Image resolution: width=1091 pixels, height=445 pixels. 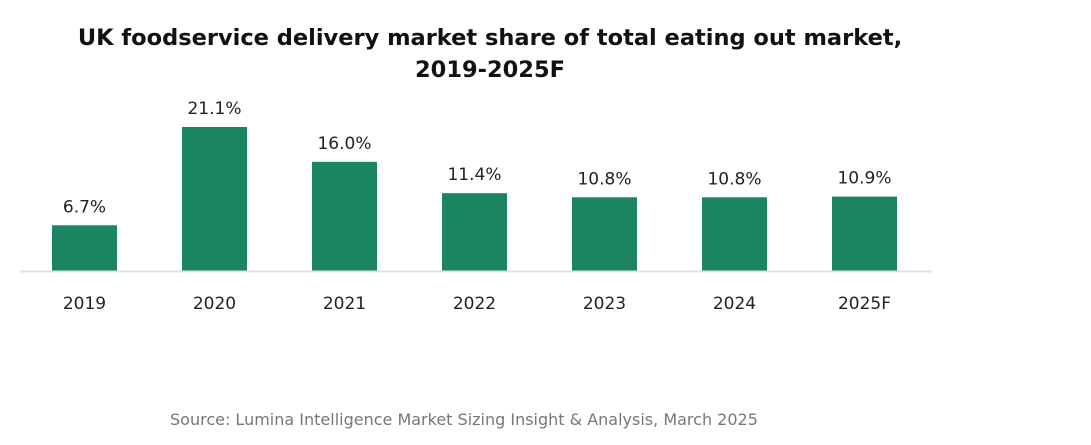 I want to click on bar-2025F, so click(x=864, y=233).